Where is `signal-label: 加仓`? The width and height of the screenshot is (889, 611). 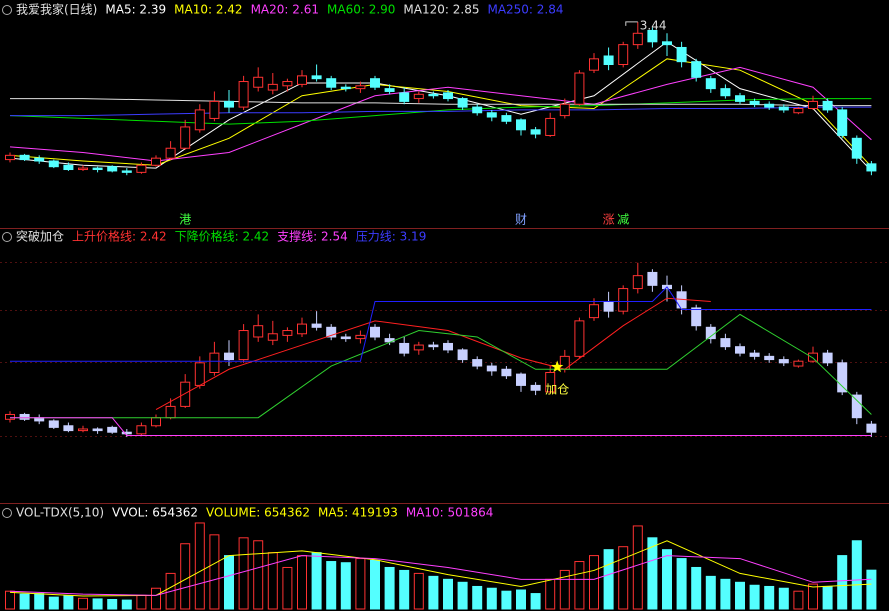
signal-label: 加仓 is located at coordinates (557, 390).